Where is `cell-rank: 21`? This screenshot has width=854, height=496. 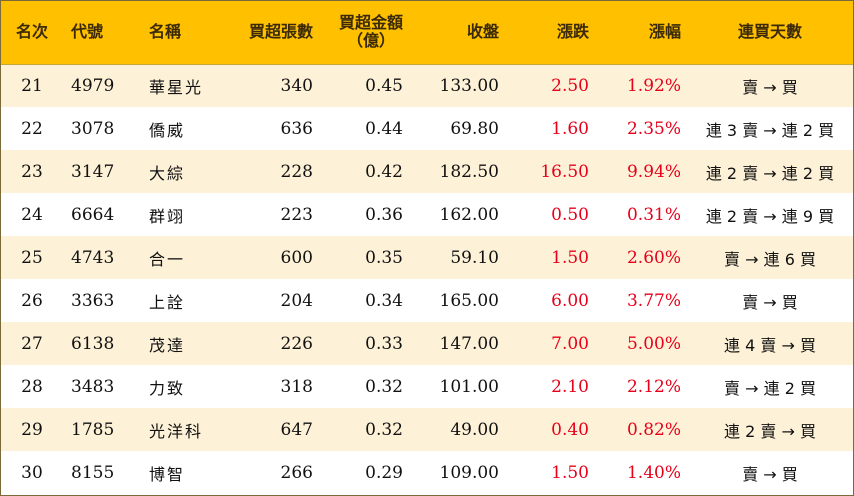 cell-rank: 21 is located at coordinates (32, 85).